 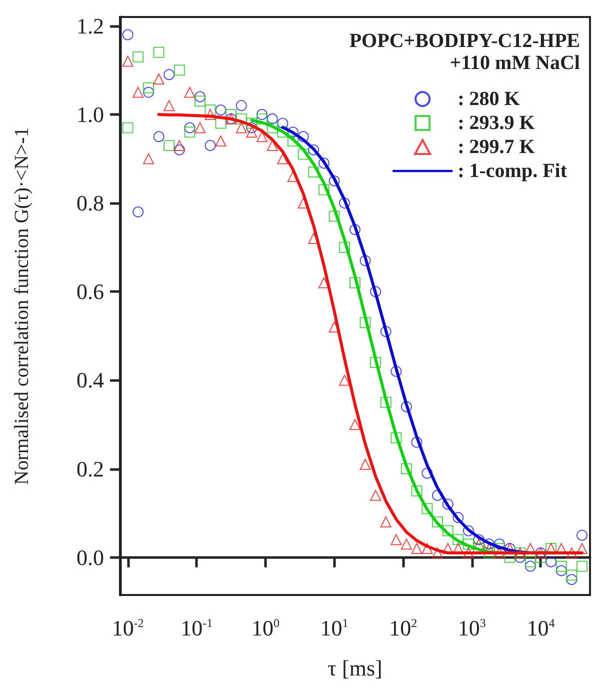 What do you see at coordinates (90, 380) in the screenshot?
I see `y-tick-label: 0.4` at bounding box center [90, 380].